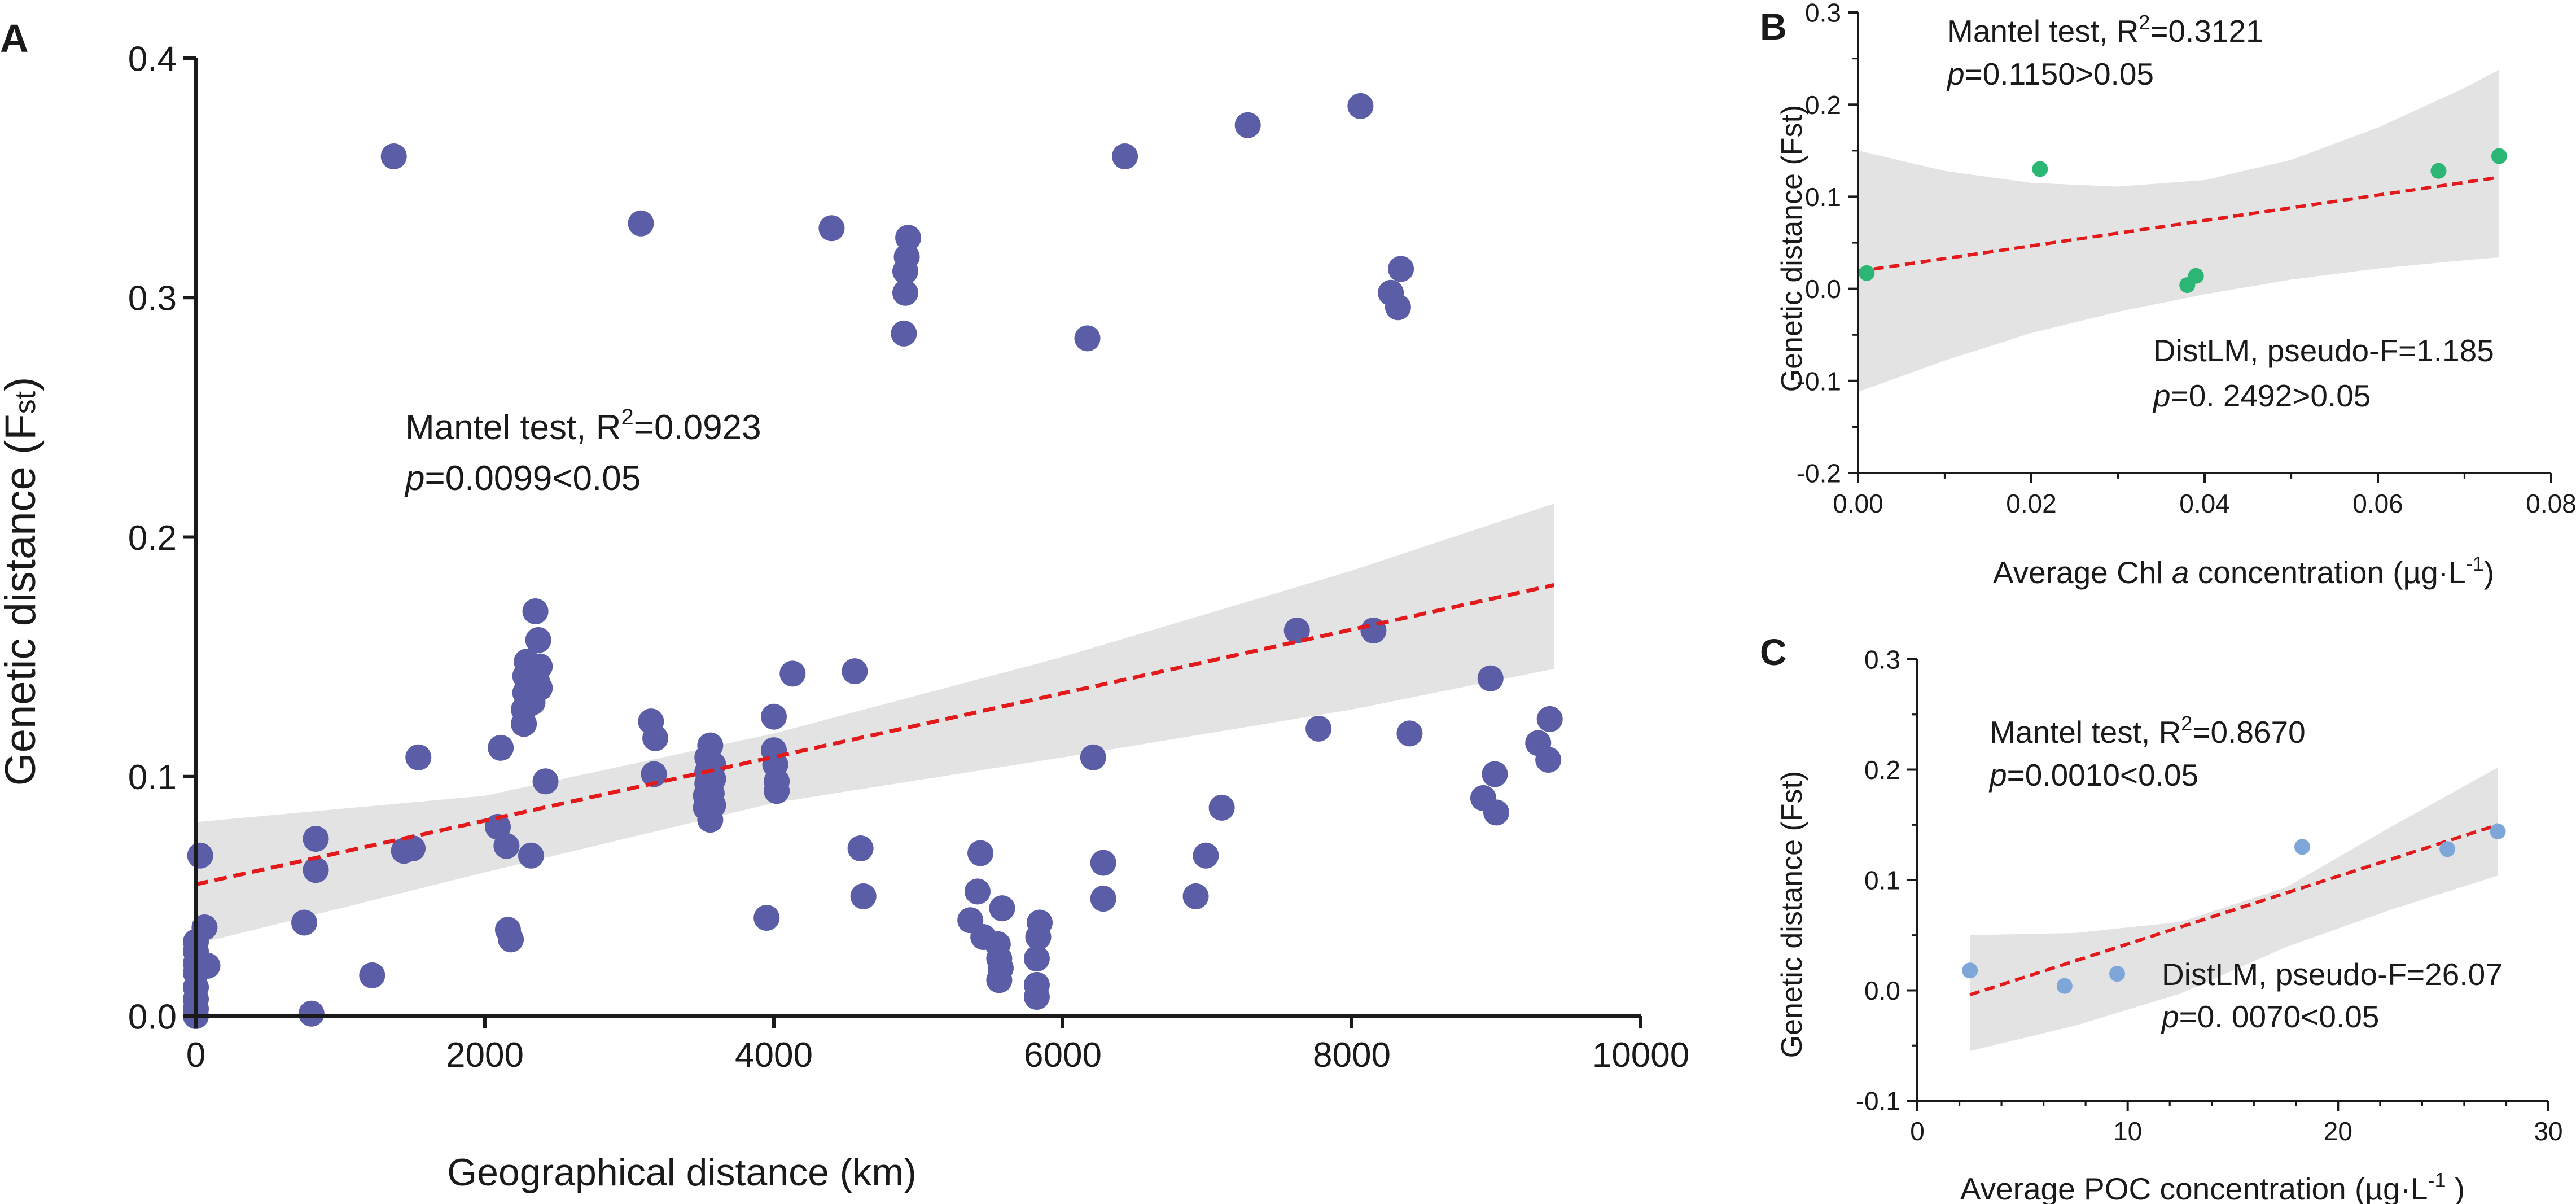  I want to click on panel-a-x-tick-label-3: 6000, so click(1063, 1055).